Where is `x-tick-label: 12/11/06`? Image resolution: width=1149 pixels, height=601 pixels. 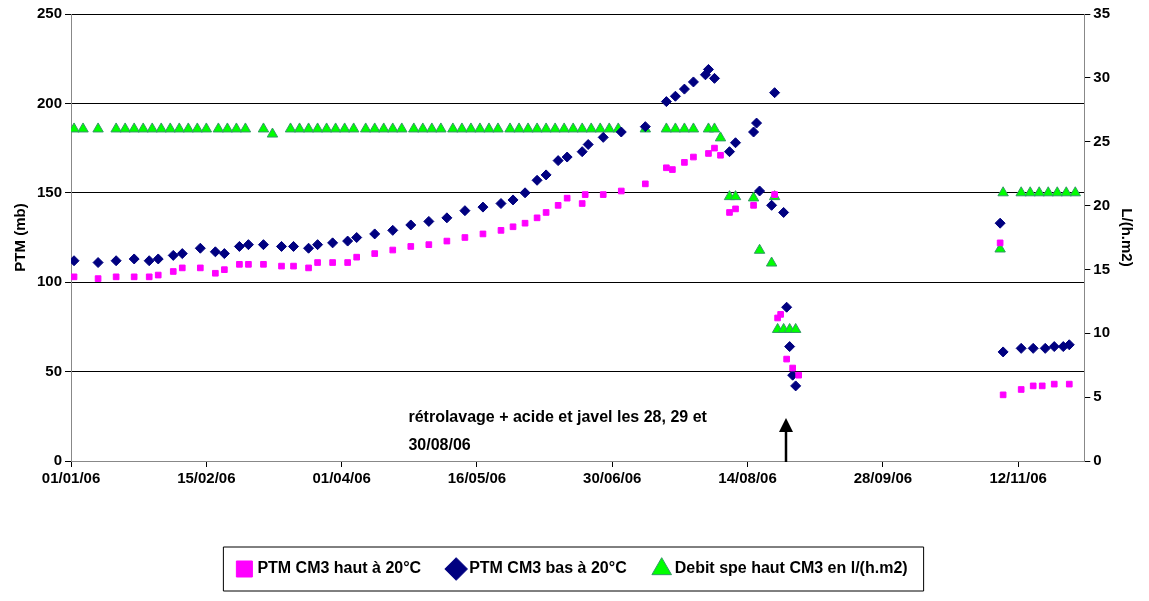
x-tick-label: 12/11/06 is located at coordinates (1018, 478).